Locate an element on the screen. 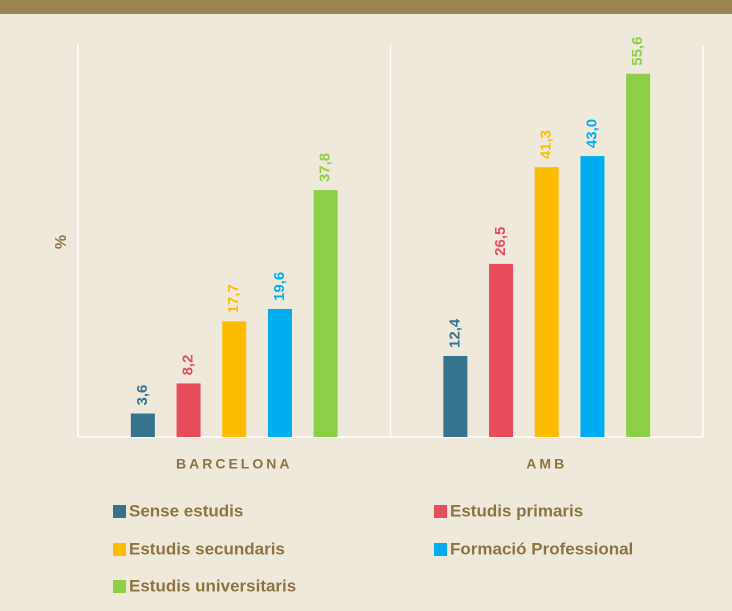 This screenshot has height=611, width=732. data-label: 12,4 is located at coordinates (454, 333).